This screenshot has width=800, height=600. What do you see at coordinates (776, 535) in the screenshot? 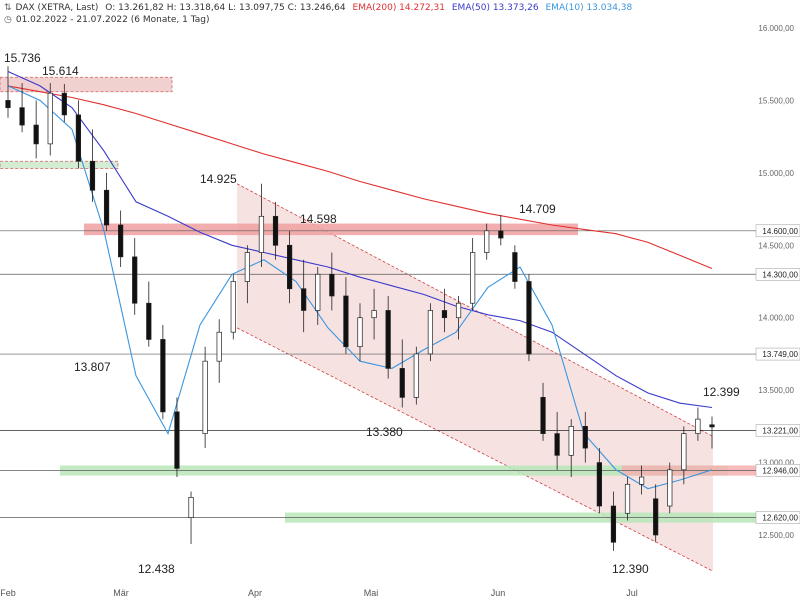
I see `y-tick-label: 12.500,00` at bounding box center [776, 535].